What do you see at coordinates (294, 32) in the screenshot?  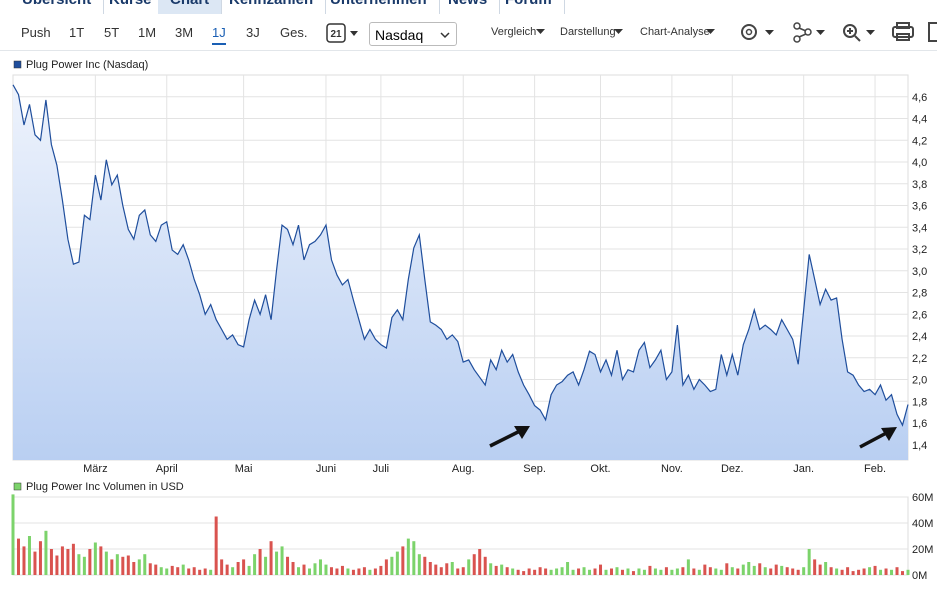 I see `period: Ges.` at bounding box center [294, 32].